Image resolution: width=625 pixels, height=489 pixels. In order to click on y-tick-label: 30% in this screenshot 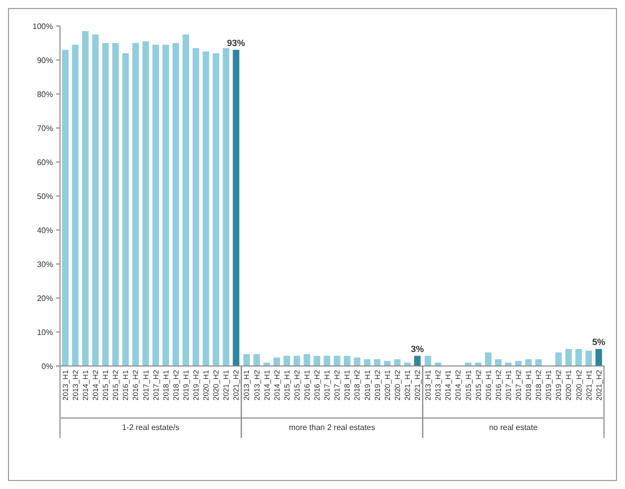, I will do `click(44, 264)`.